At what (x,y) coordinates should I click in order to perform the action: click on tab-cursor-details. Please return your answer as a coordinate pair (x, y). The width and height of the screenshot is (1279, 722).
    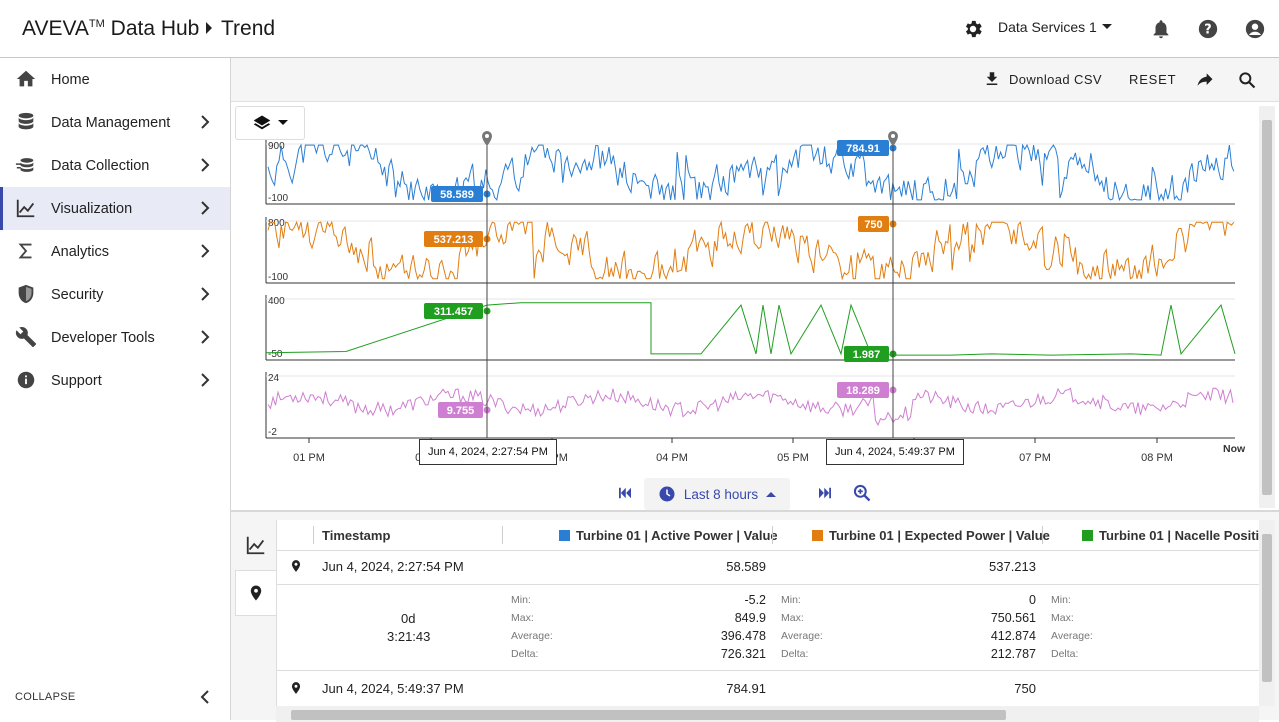
    Looking at the image, I should click on (255, 593).